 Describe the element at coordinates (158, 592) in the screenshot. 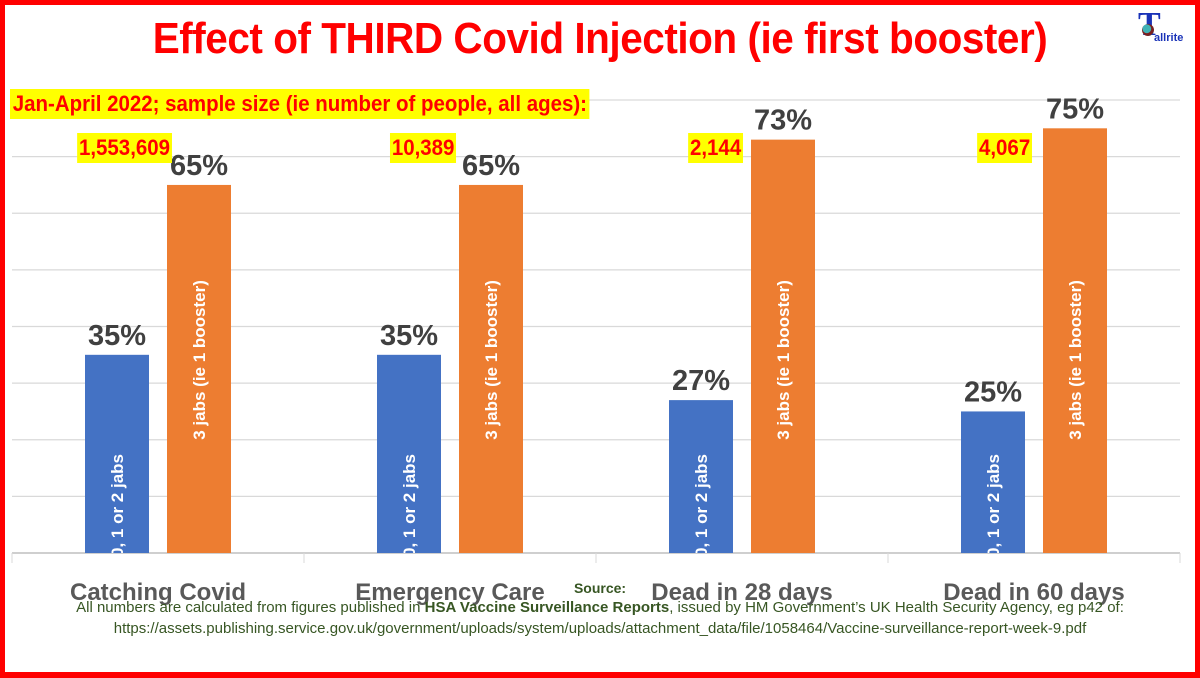

I see `category-label: Catching Covid` at that location.